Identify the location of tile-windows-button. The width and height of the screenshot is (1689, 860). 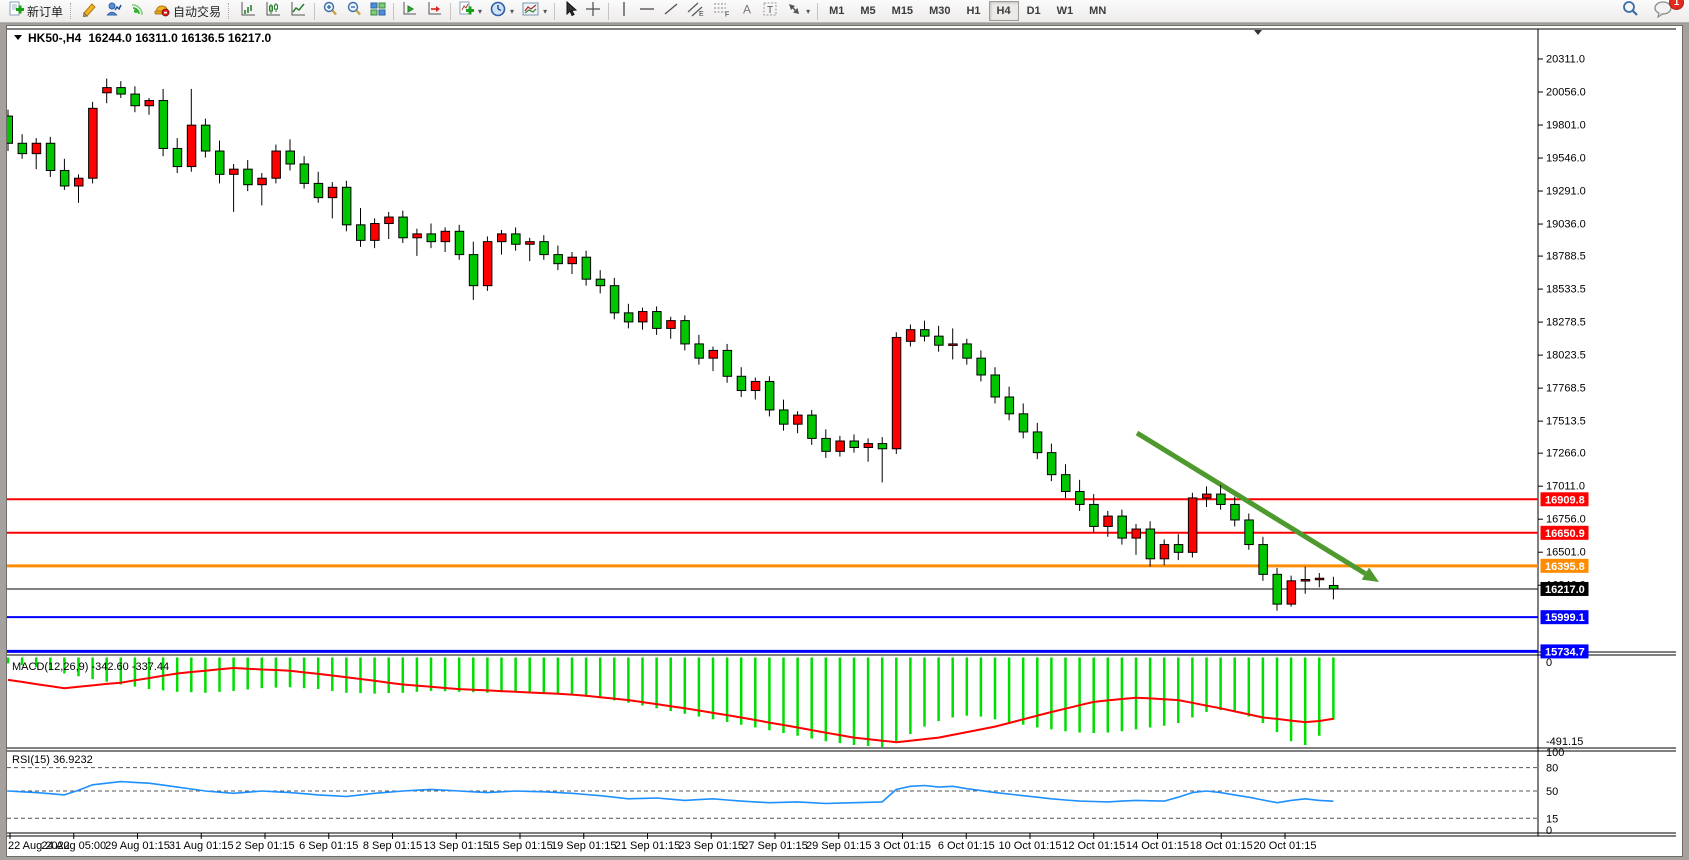
(378, 11).